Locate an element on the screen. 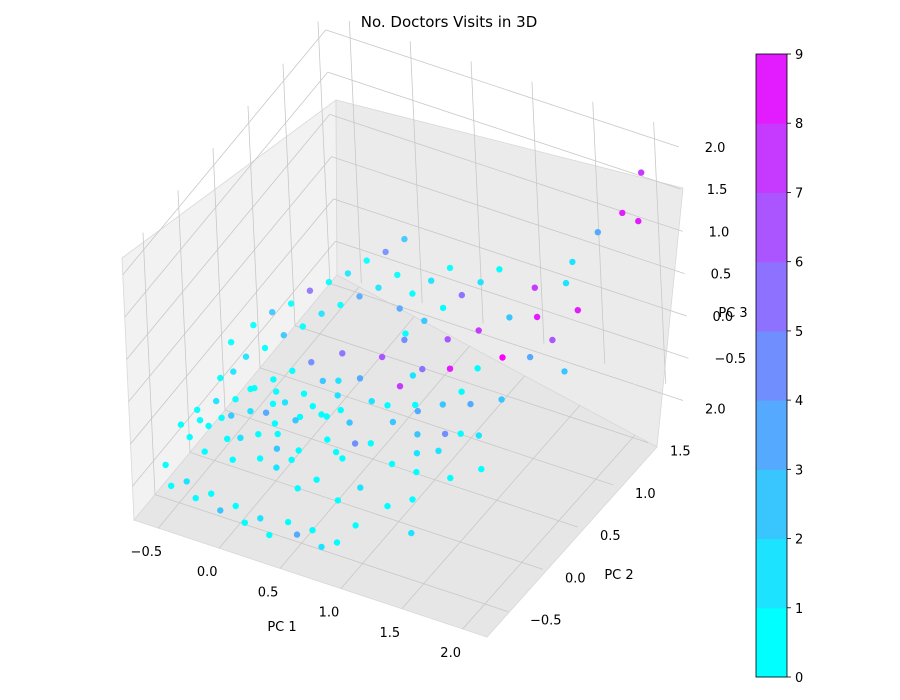 This screenshot has width=900, height=700. x-tick-label: 0.0 is located at coordinates (207, 572).